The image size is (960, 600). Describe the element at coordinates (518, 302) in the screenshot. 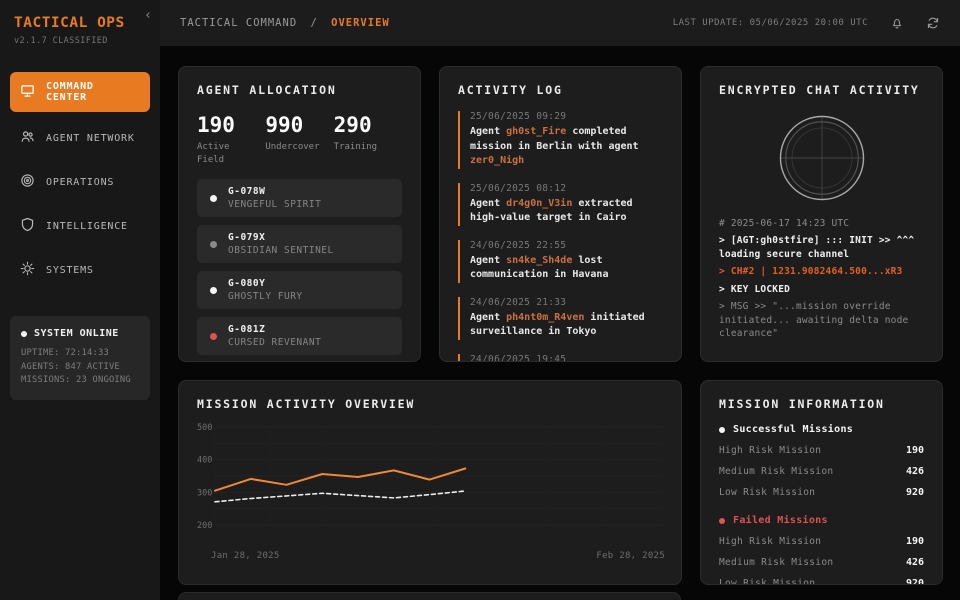

I see `log-timestamp: 24/06/2025 21:33` at that location.